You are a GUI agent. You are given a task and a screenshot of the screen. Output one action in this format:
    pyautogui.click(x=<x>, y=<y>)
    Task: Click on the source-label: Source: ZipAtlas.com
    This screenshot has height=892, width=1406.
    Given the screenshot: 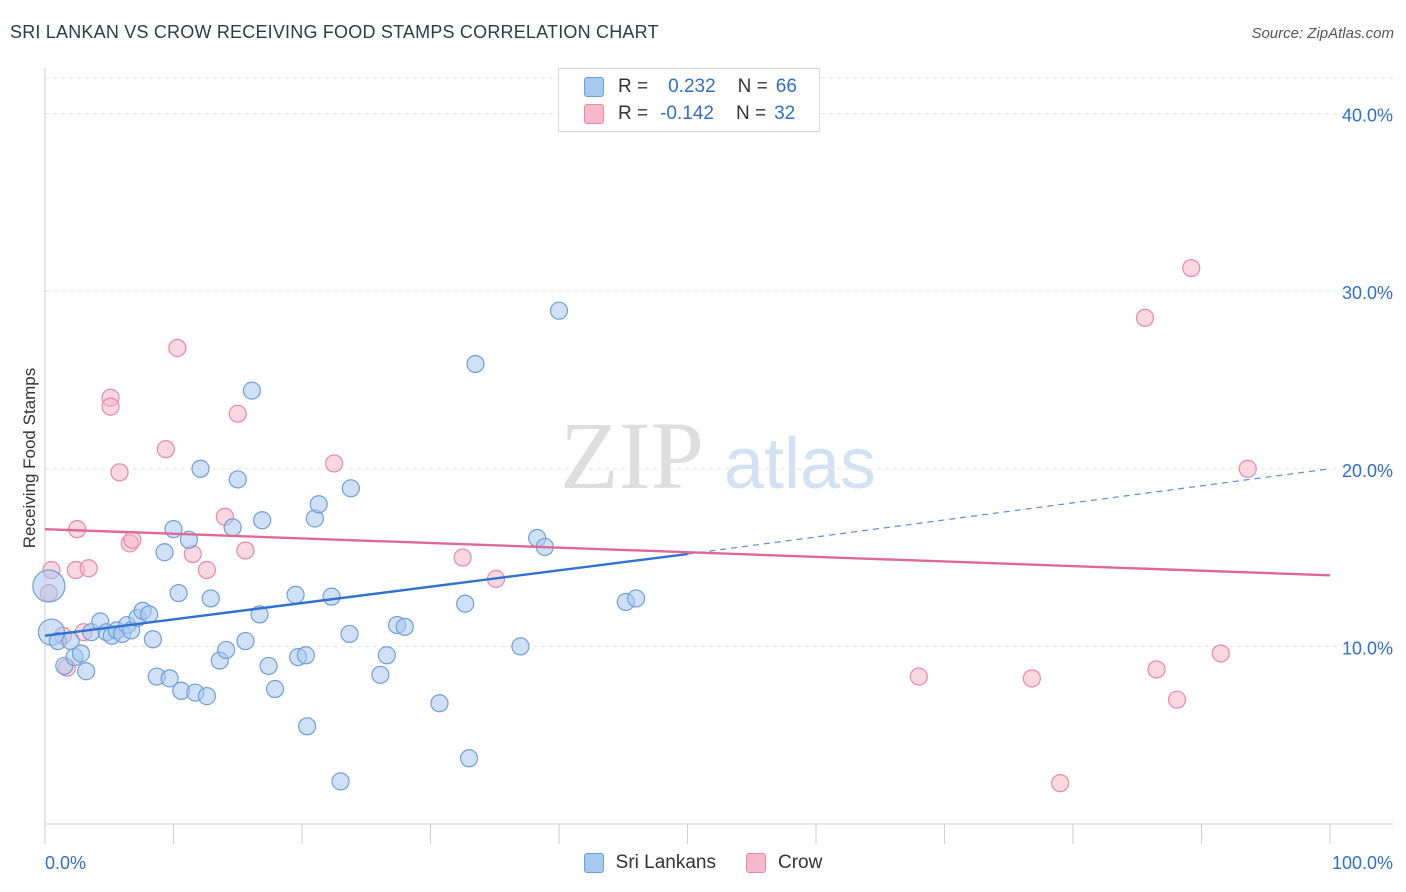 What is the action you would take?
    pyautogui.click(x=1322, y=33)
    